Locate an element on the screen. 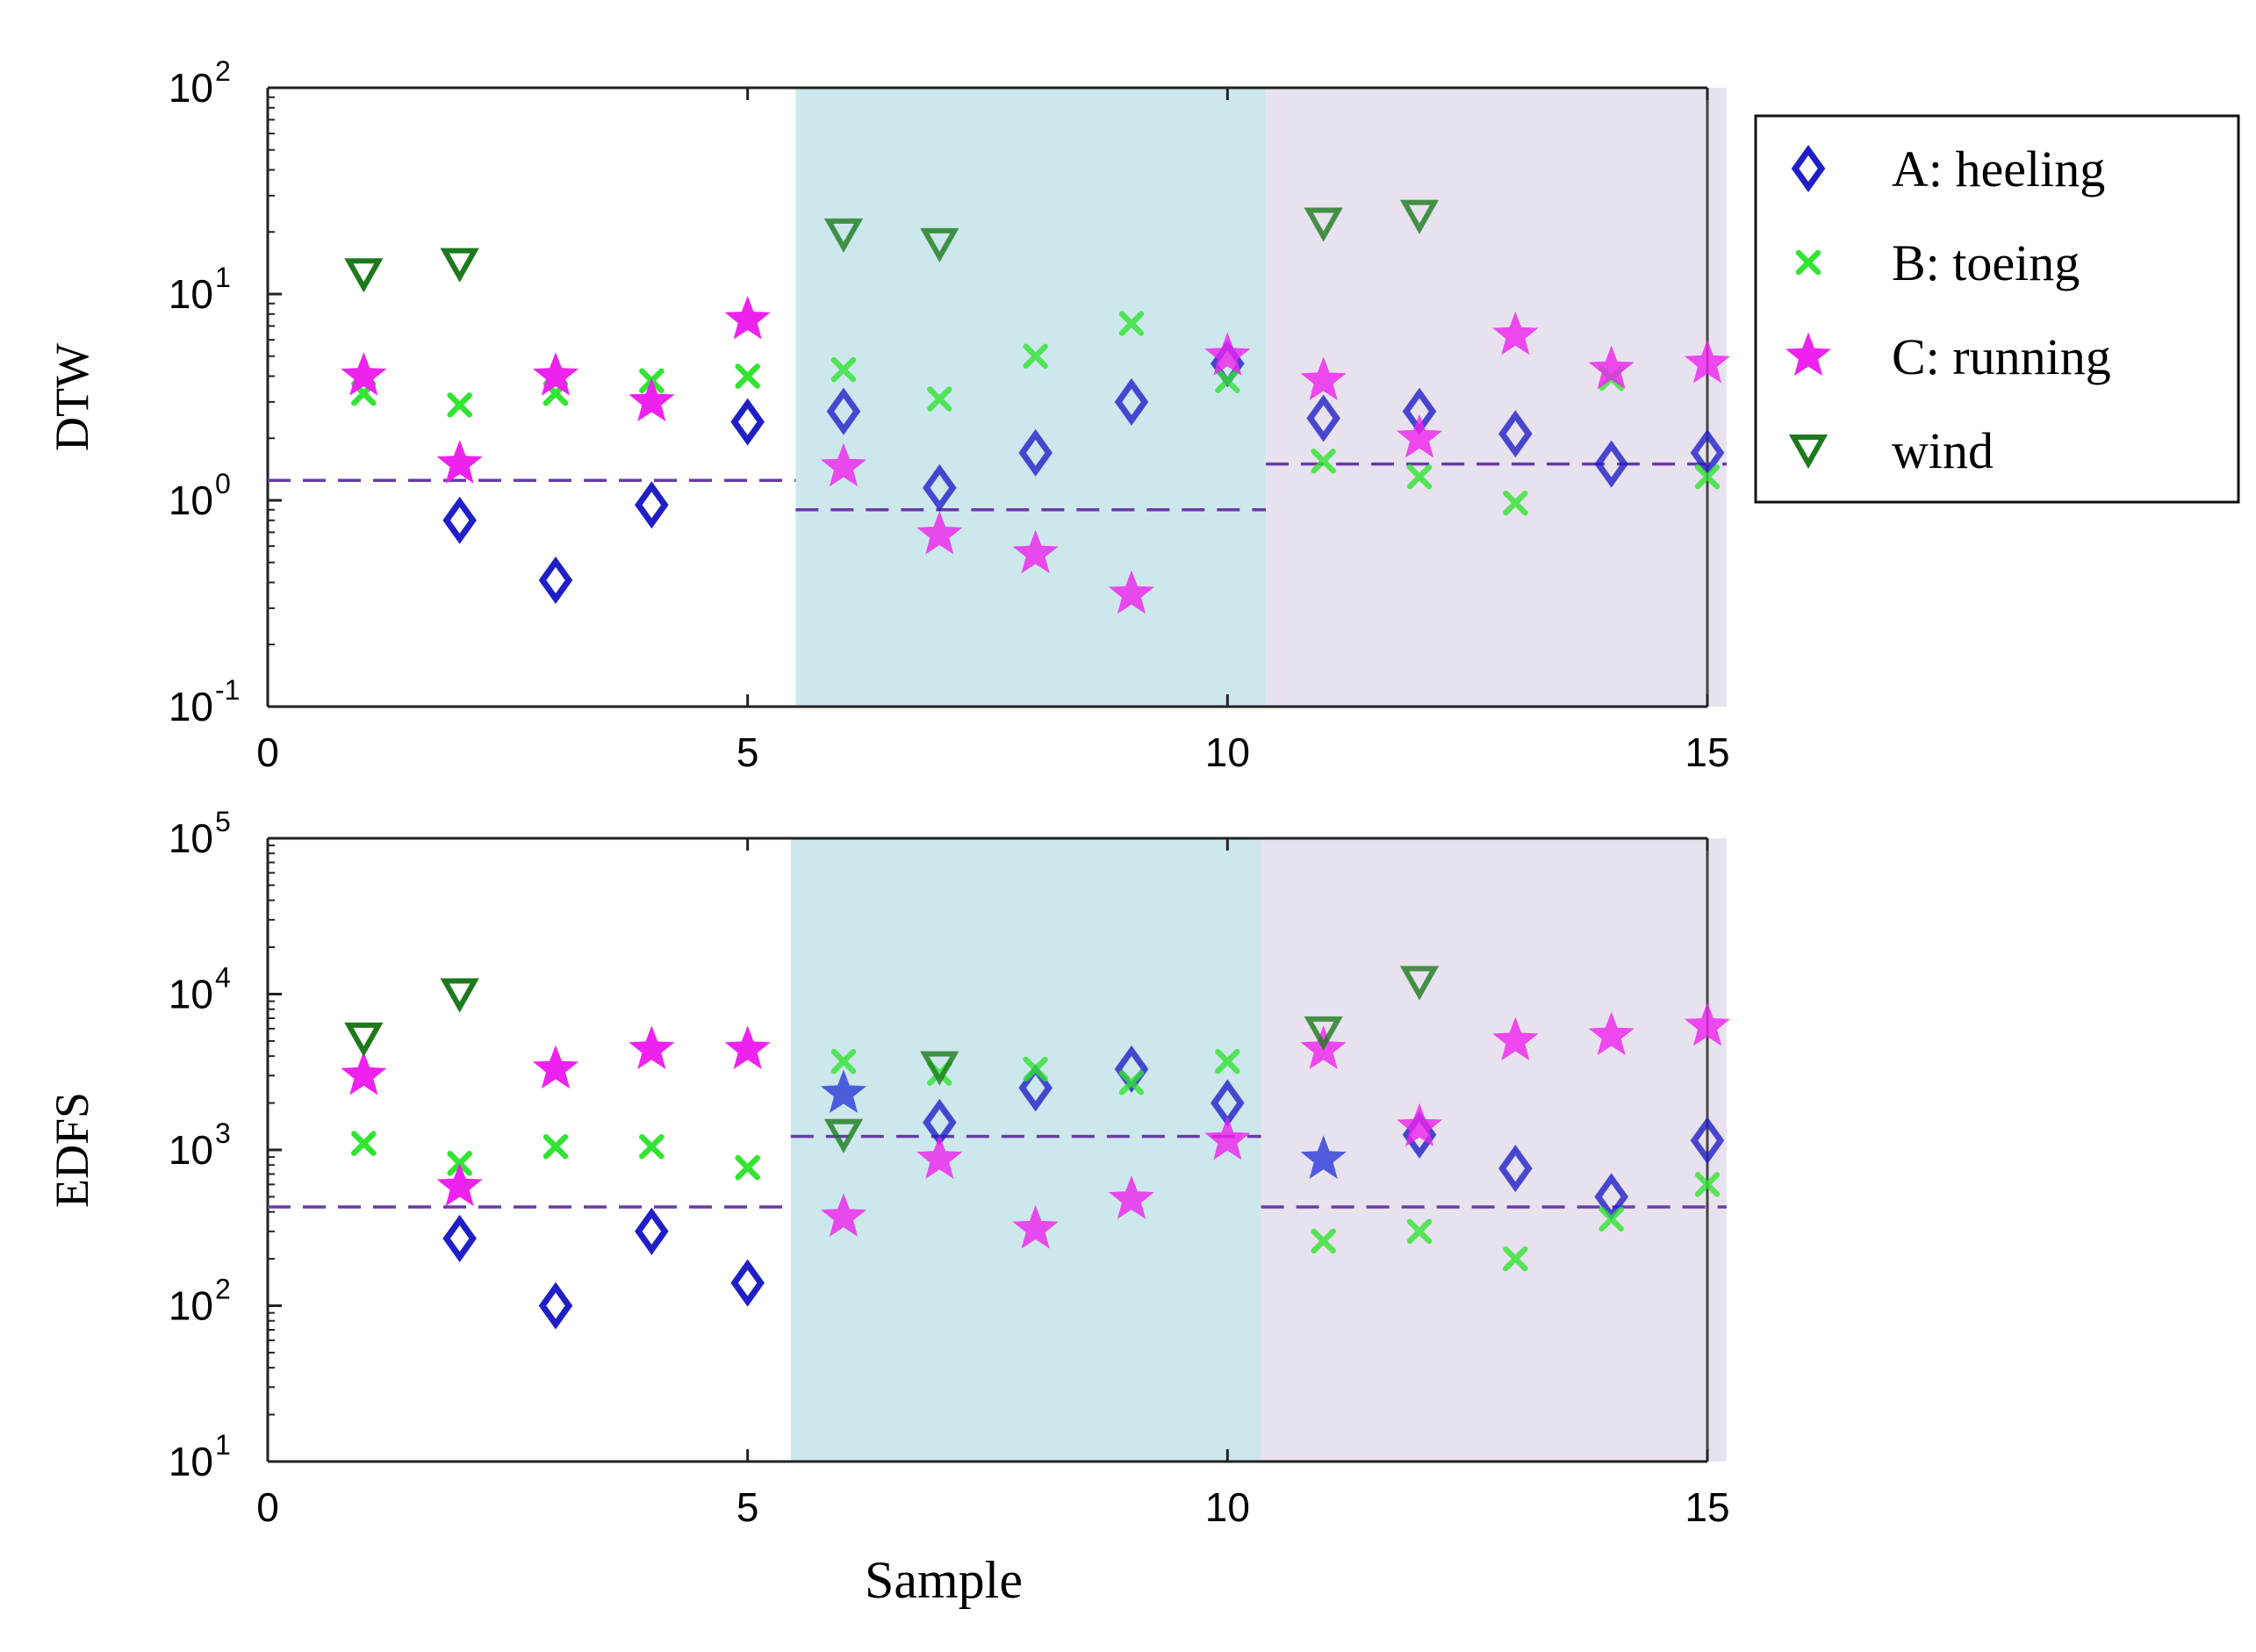 Image resolution: width=2256 pixels, height=1652 pixels. dtw-series-c-running is located at coordinates (1036, 454).